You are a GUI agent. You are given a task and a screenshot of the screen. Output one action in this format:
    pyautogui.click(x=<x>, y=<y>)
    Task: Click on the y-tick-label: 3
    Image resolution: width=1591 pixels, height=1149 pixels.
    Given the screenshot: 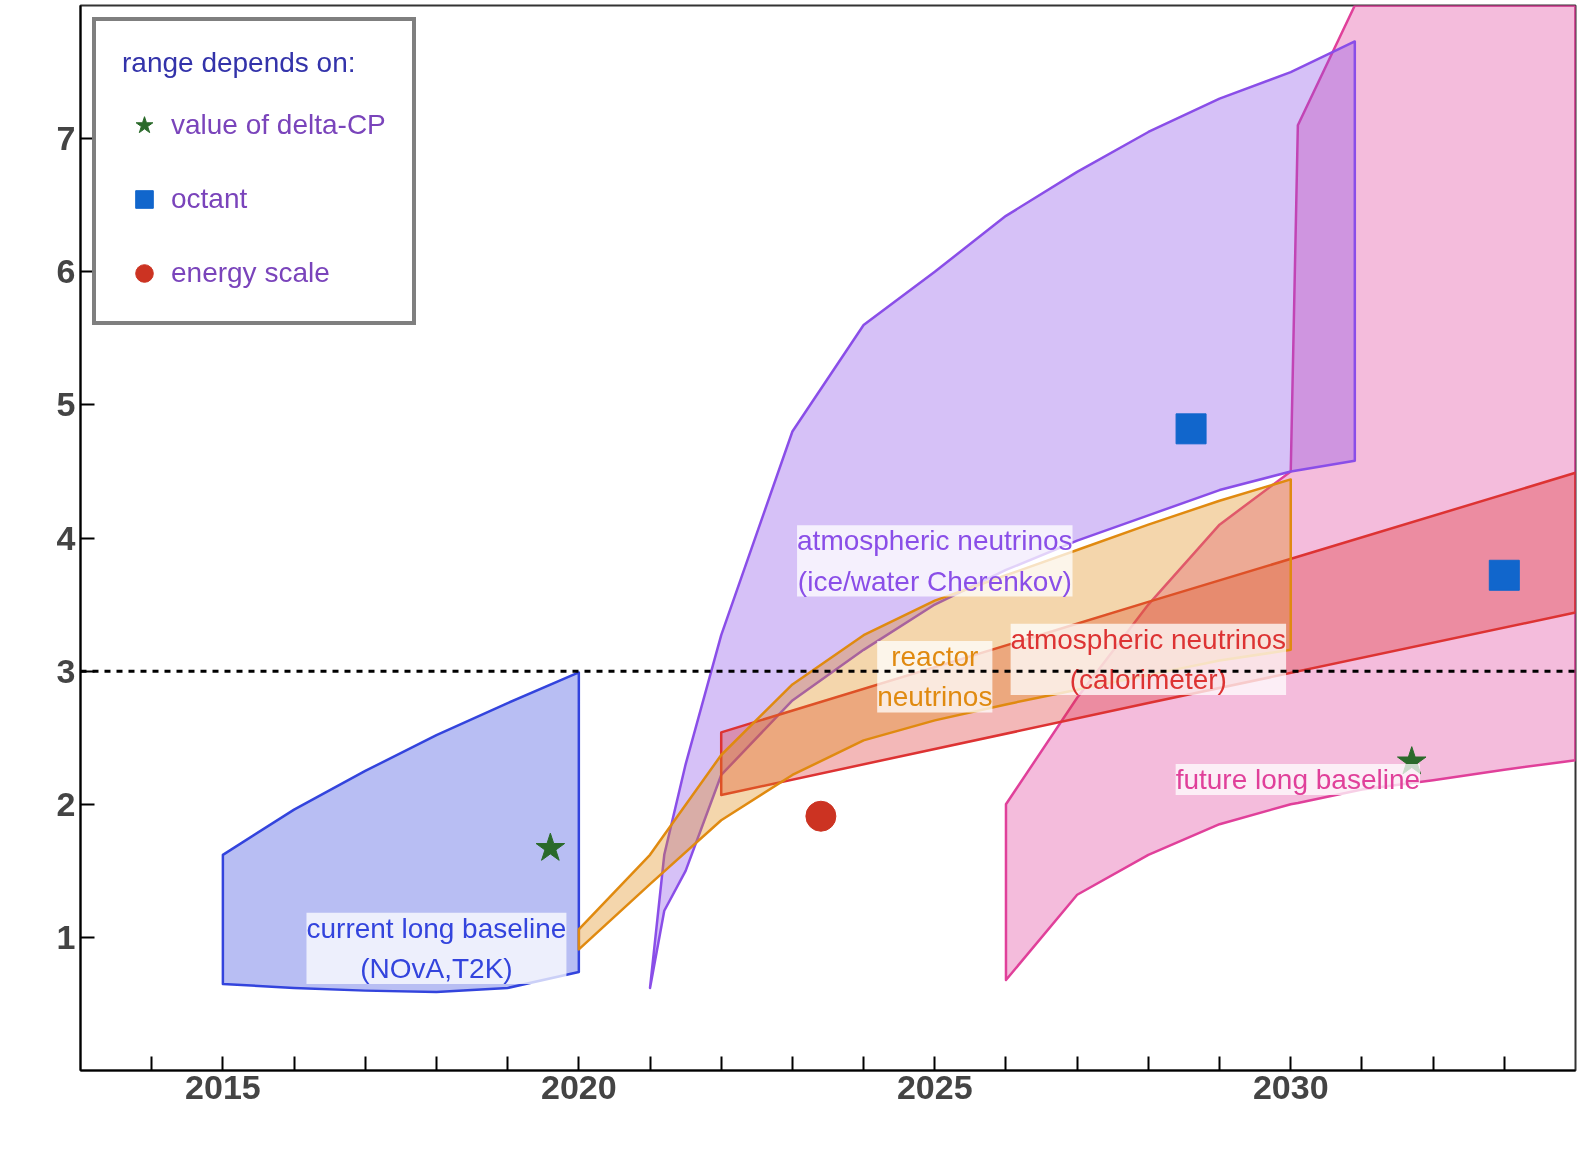 What is the action you would take?
    pyautogui.click(x=66, y=670)
    